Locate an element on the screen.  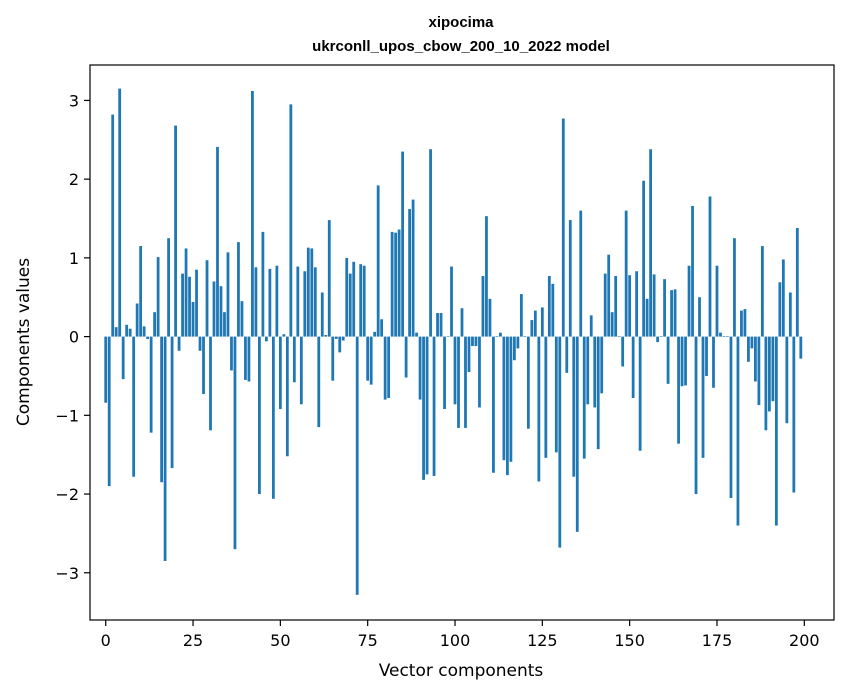
x-tick-label: 50 is located at coordinates (280, 640).